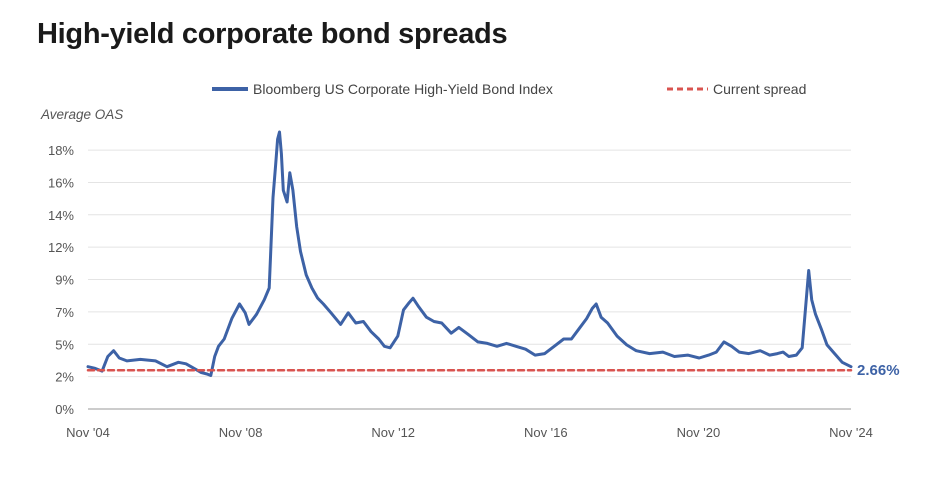 The image size is (939, 494). I want to click on annotations: 2.66%, so click(878, 370).